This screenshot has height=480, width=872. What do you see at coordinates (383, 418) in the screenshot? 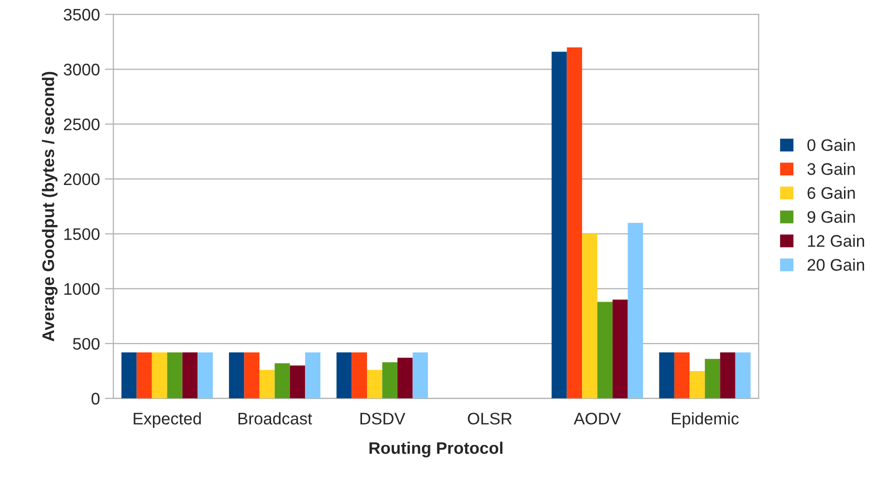
I see `x-tick-label: DSDV` at bounding box center [383, 418].